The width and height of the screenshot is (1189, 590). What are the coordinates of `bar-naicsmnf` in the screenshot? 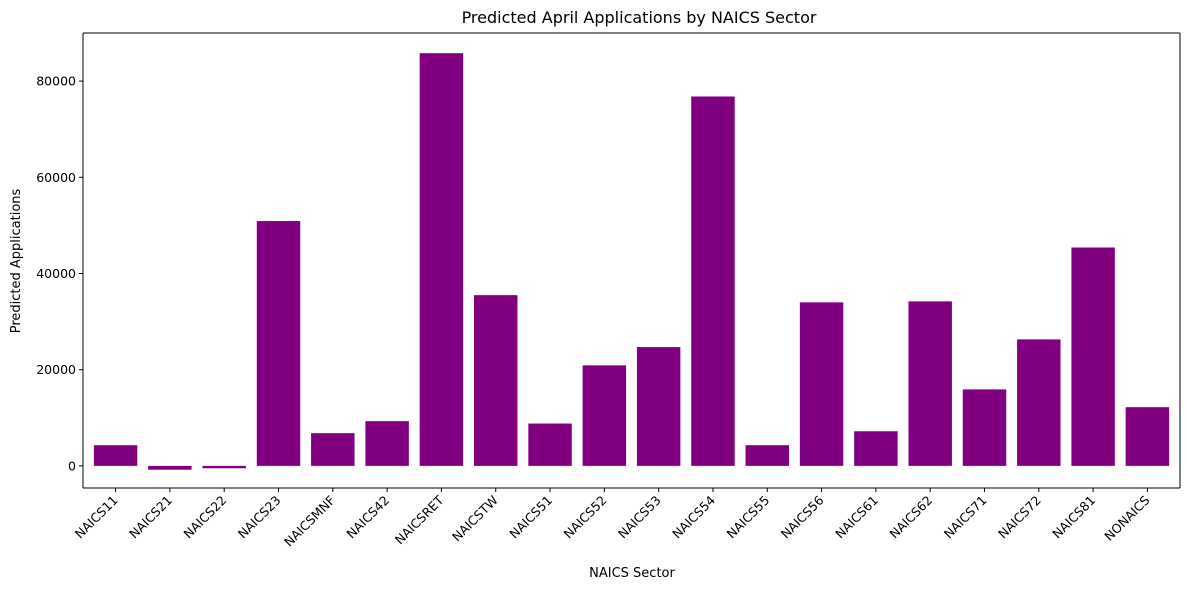 It's located at (333, 449).